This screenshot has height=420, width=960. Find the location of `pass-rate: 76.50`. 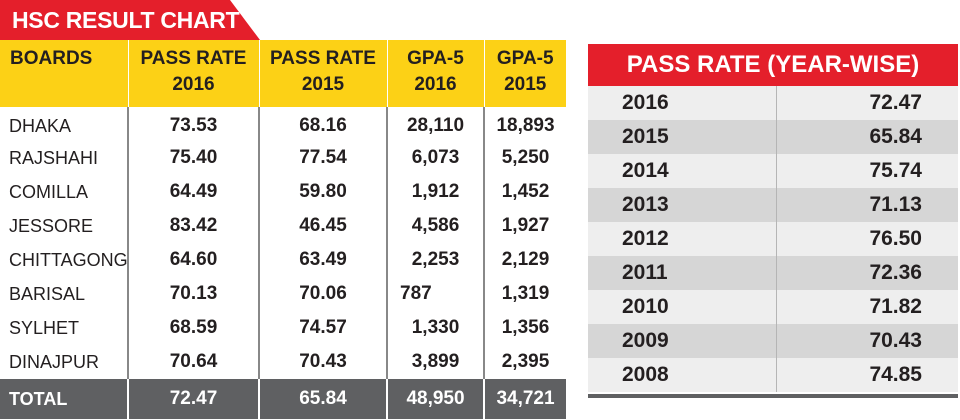

pass-rate: 76.50 is located at coordinates (895, 238).